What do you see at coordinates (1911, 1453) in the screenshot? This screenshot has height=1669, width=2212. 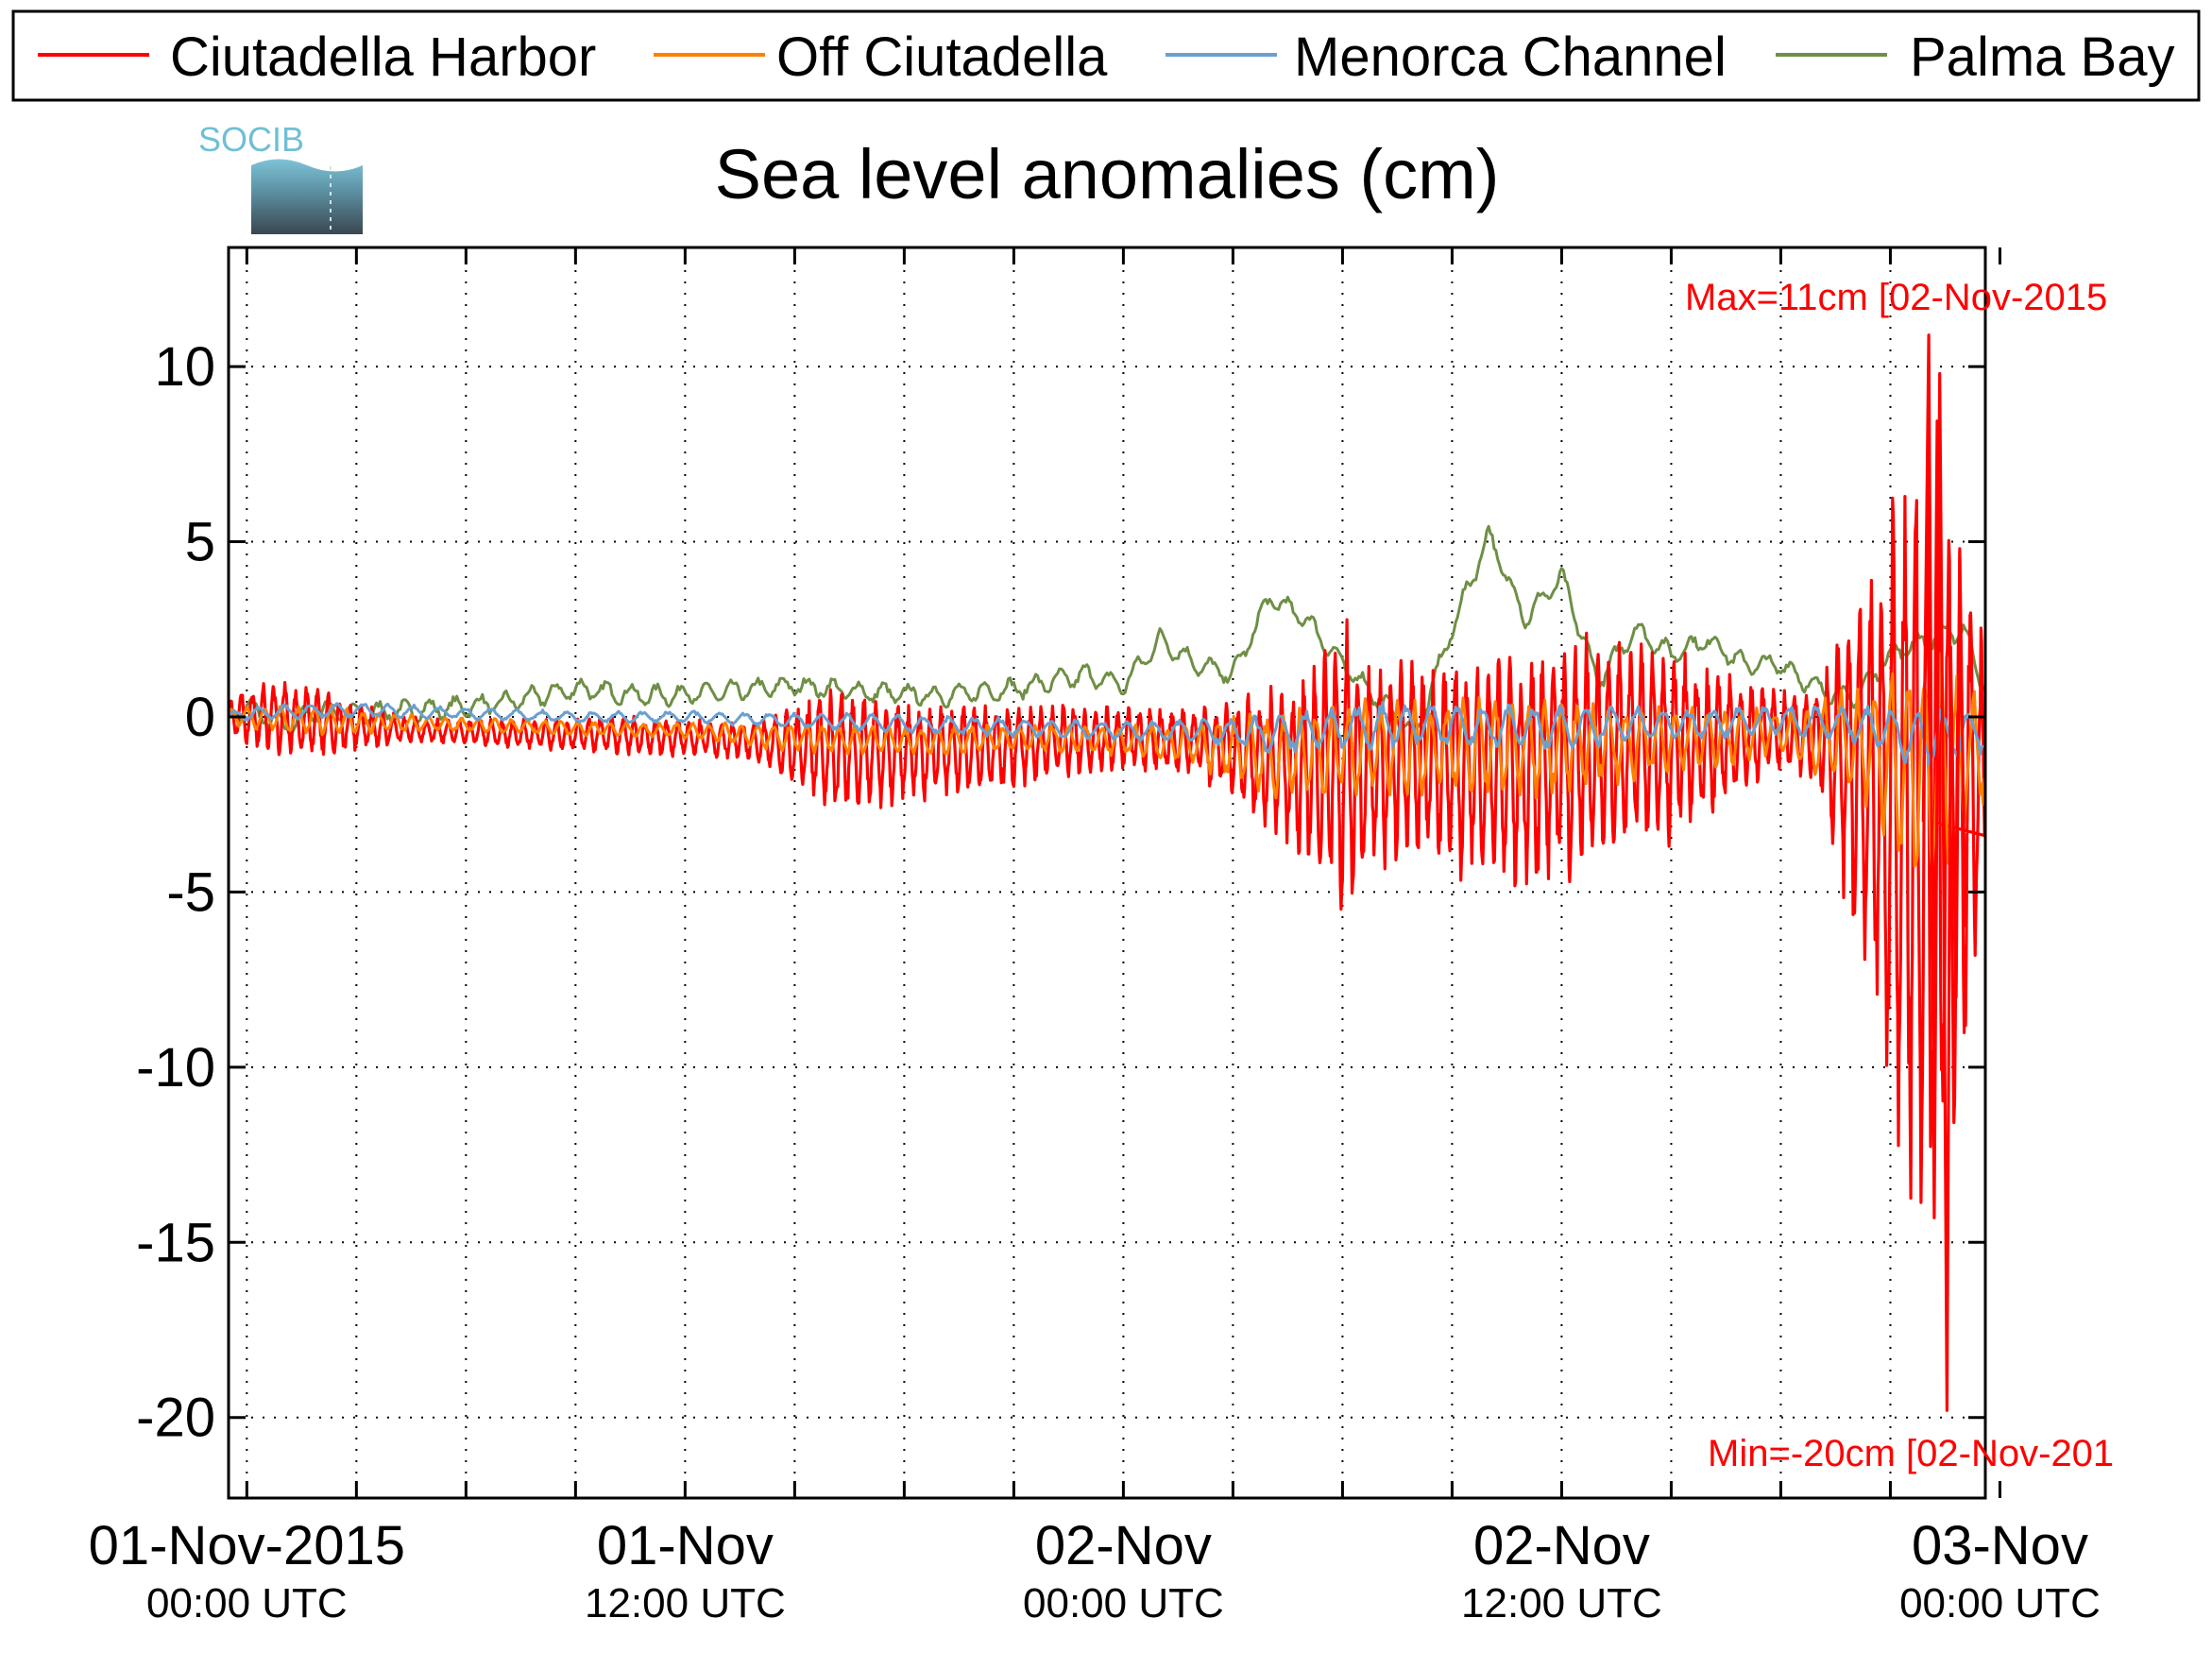 I see `annotation-min: Min=-20cm [02-Nov-201` at bounding box center [1911, 1453].